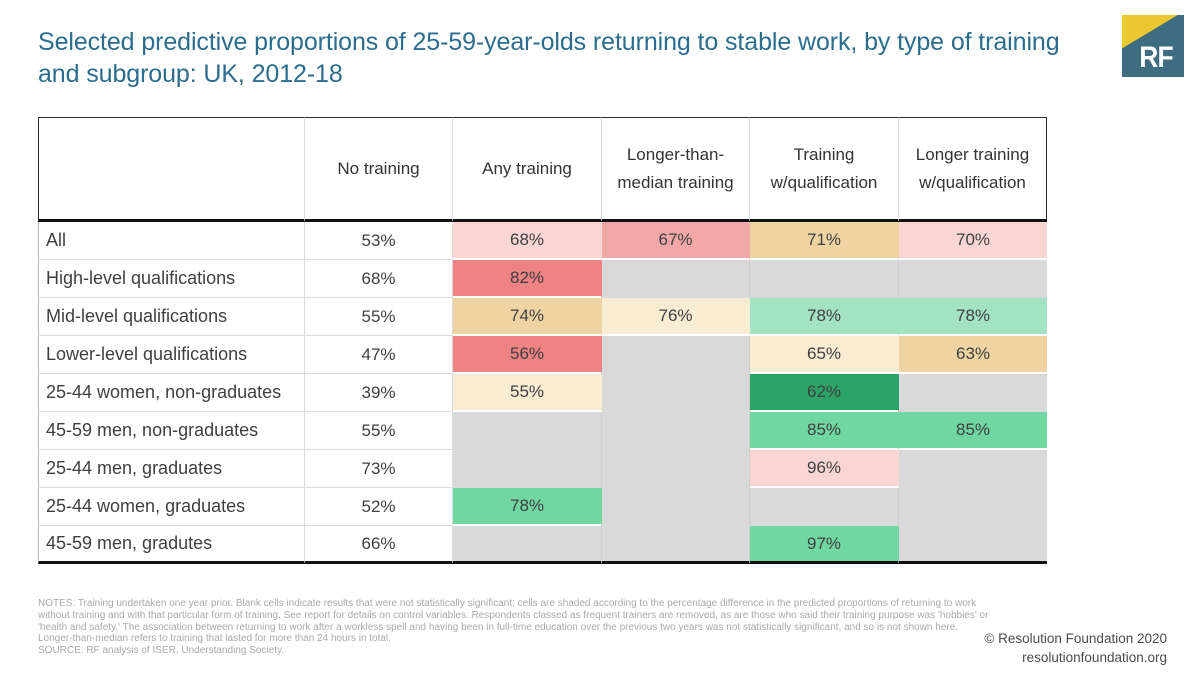 The height and width of the screenshot is (675, 1200). Describe the element at coordinates (379, 469) in the screenshot. I see `value-cell: 73%` at that location.